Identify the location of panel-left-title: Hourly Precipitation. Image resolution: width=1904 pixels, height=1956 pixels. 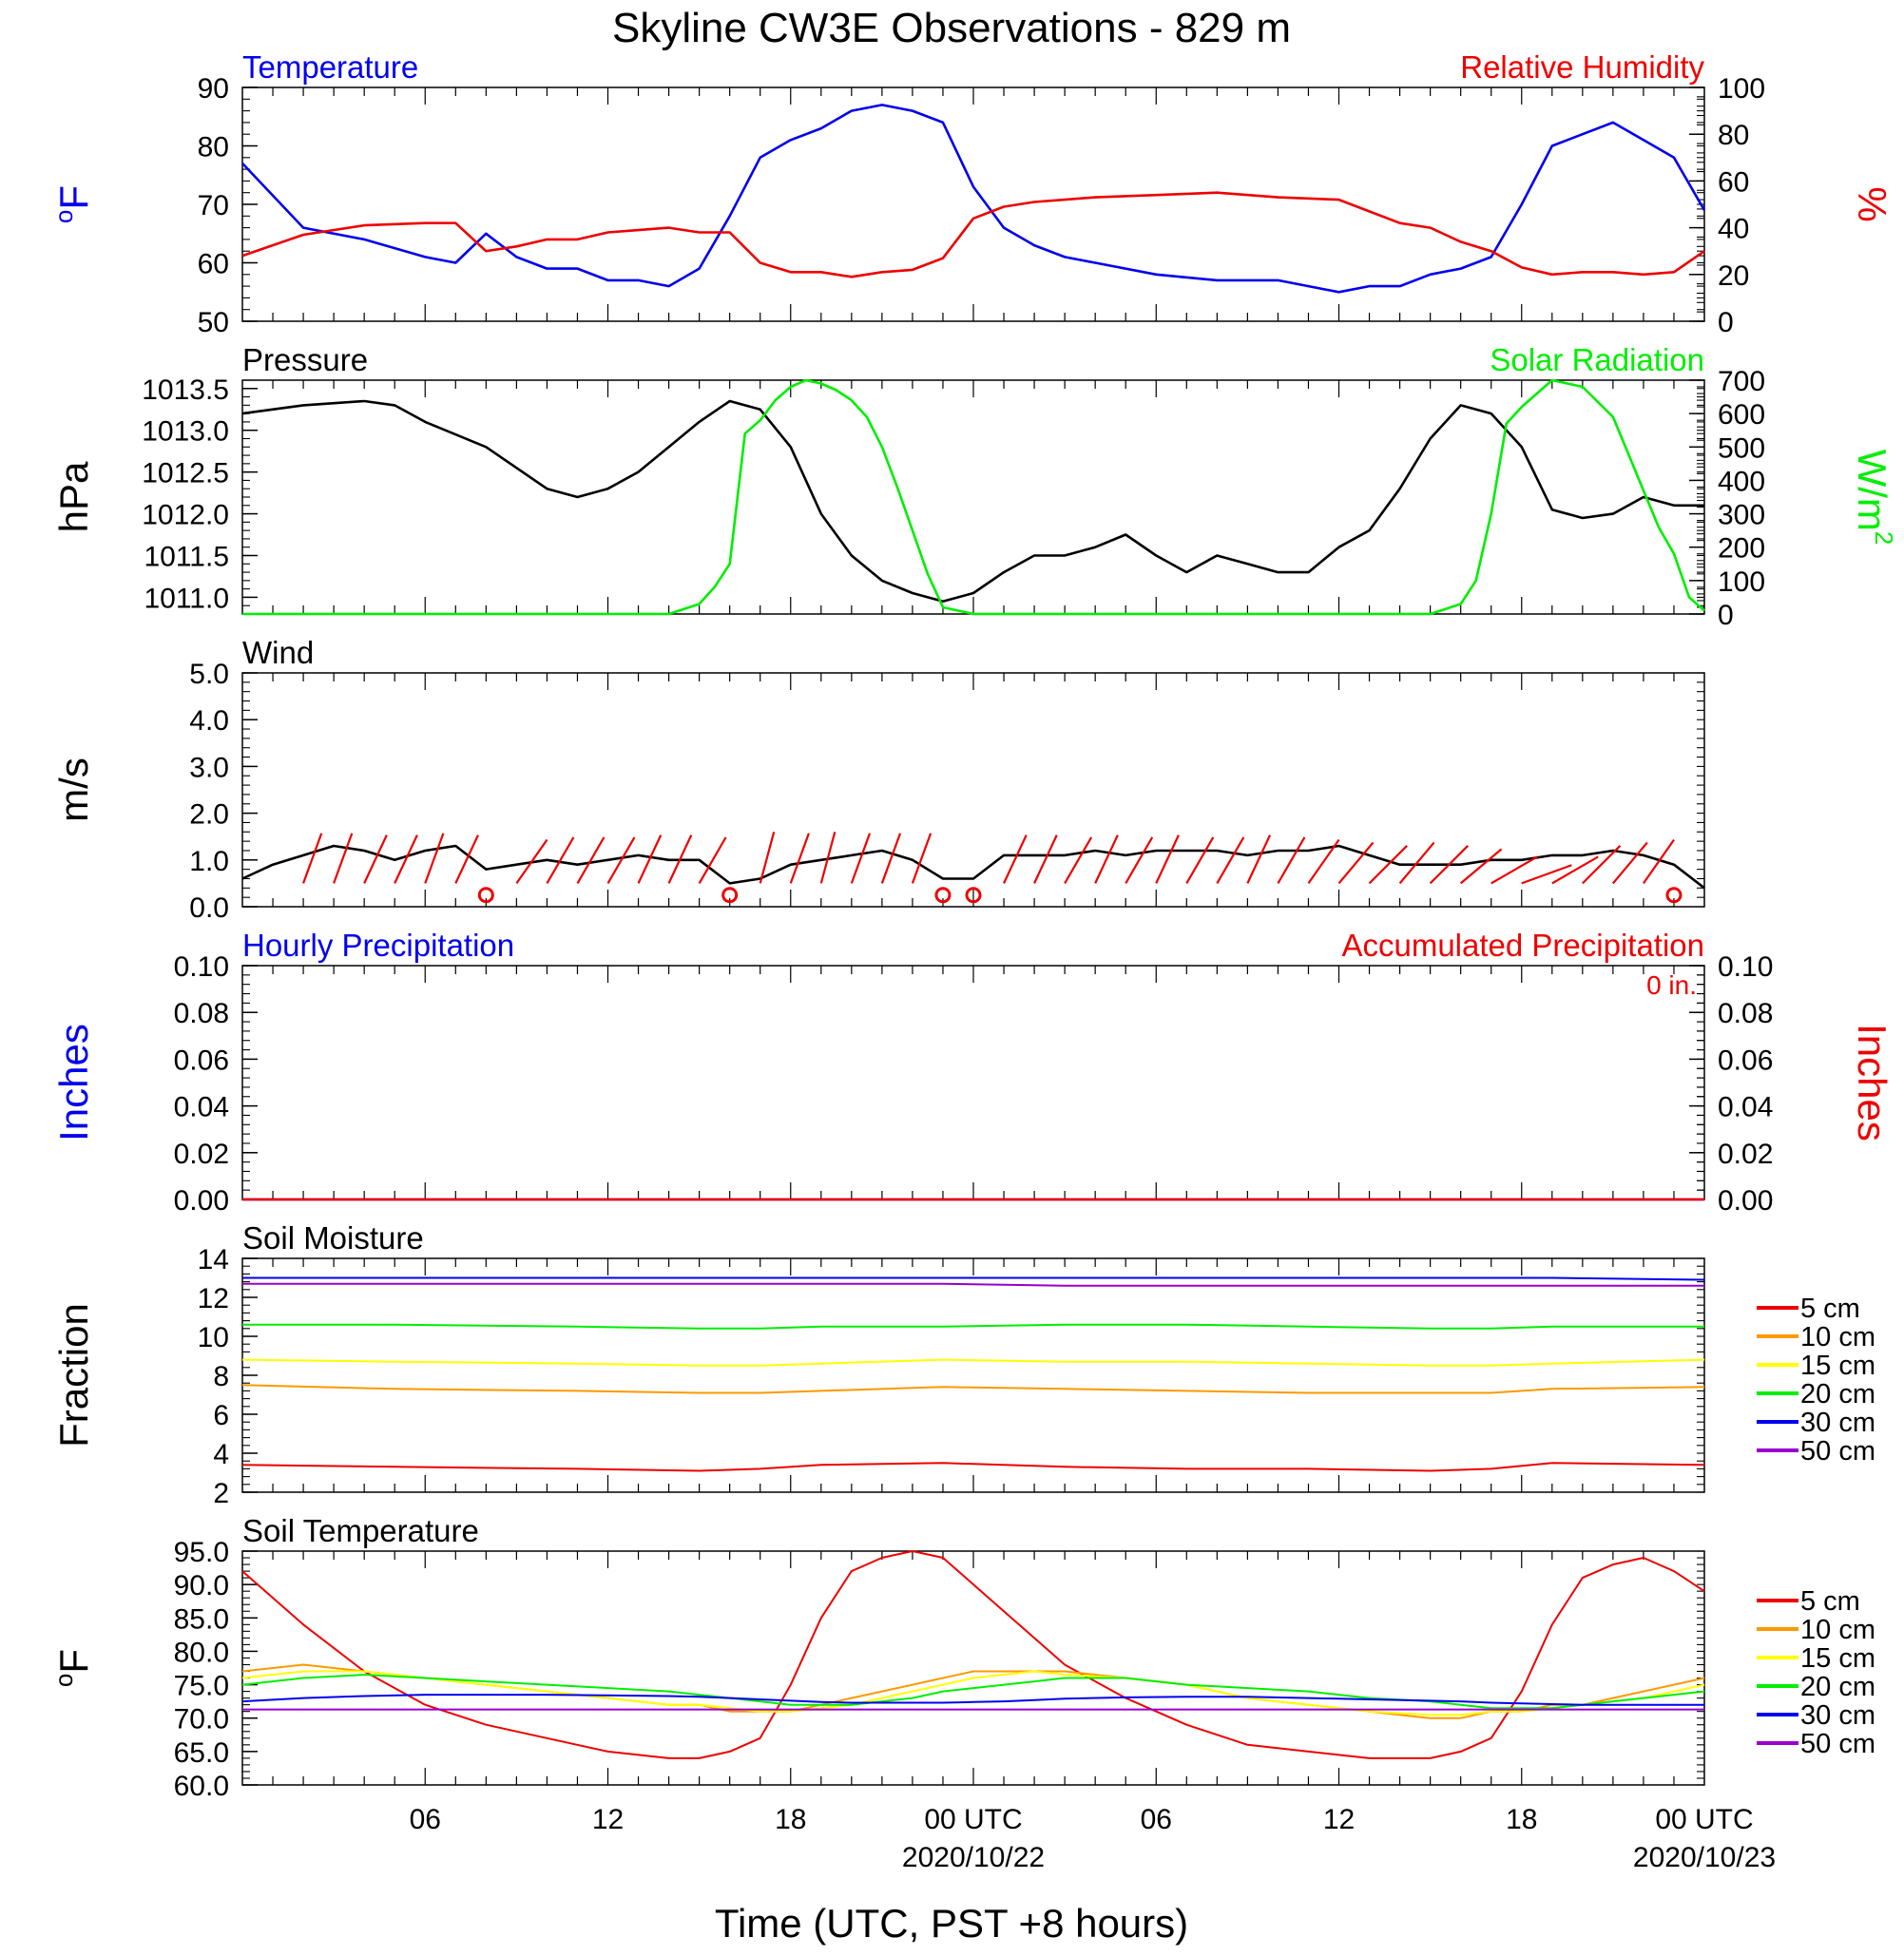
(378, 945).